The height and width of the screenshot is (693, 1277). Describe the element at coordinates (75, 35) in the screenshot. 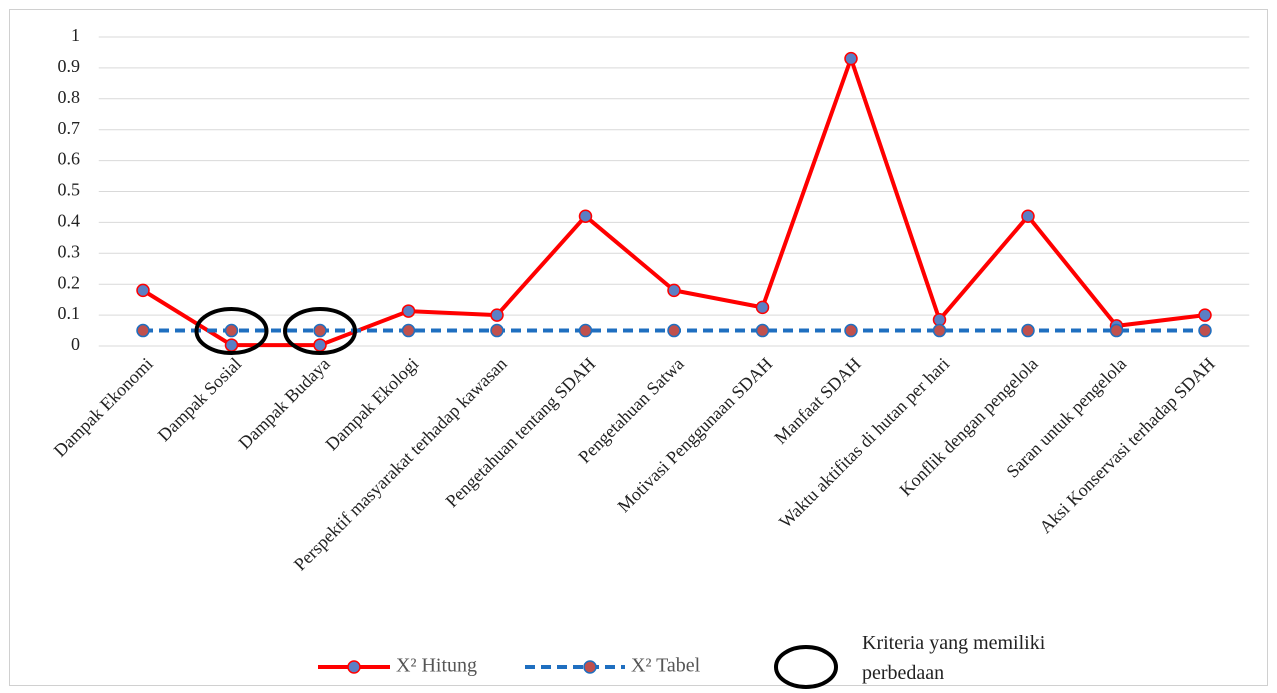

I see `y-tick-label: 1` at that location.